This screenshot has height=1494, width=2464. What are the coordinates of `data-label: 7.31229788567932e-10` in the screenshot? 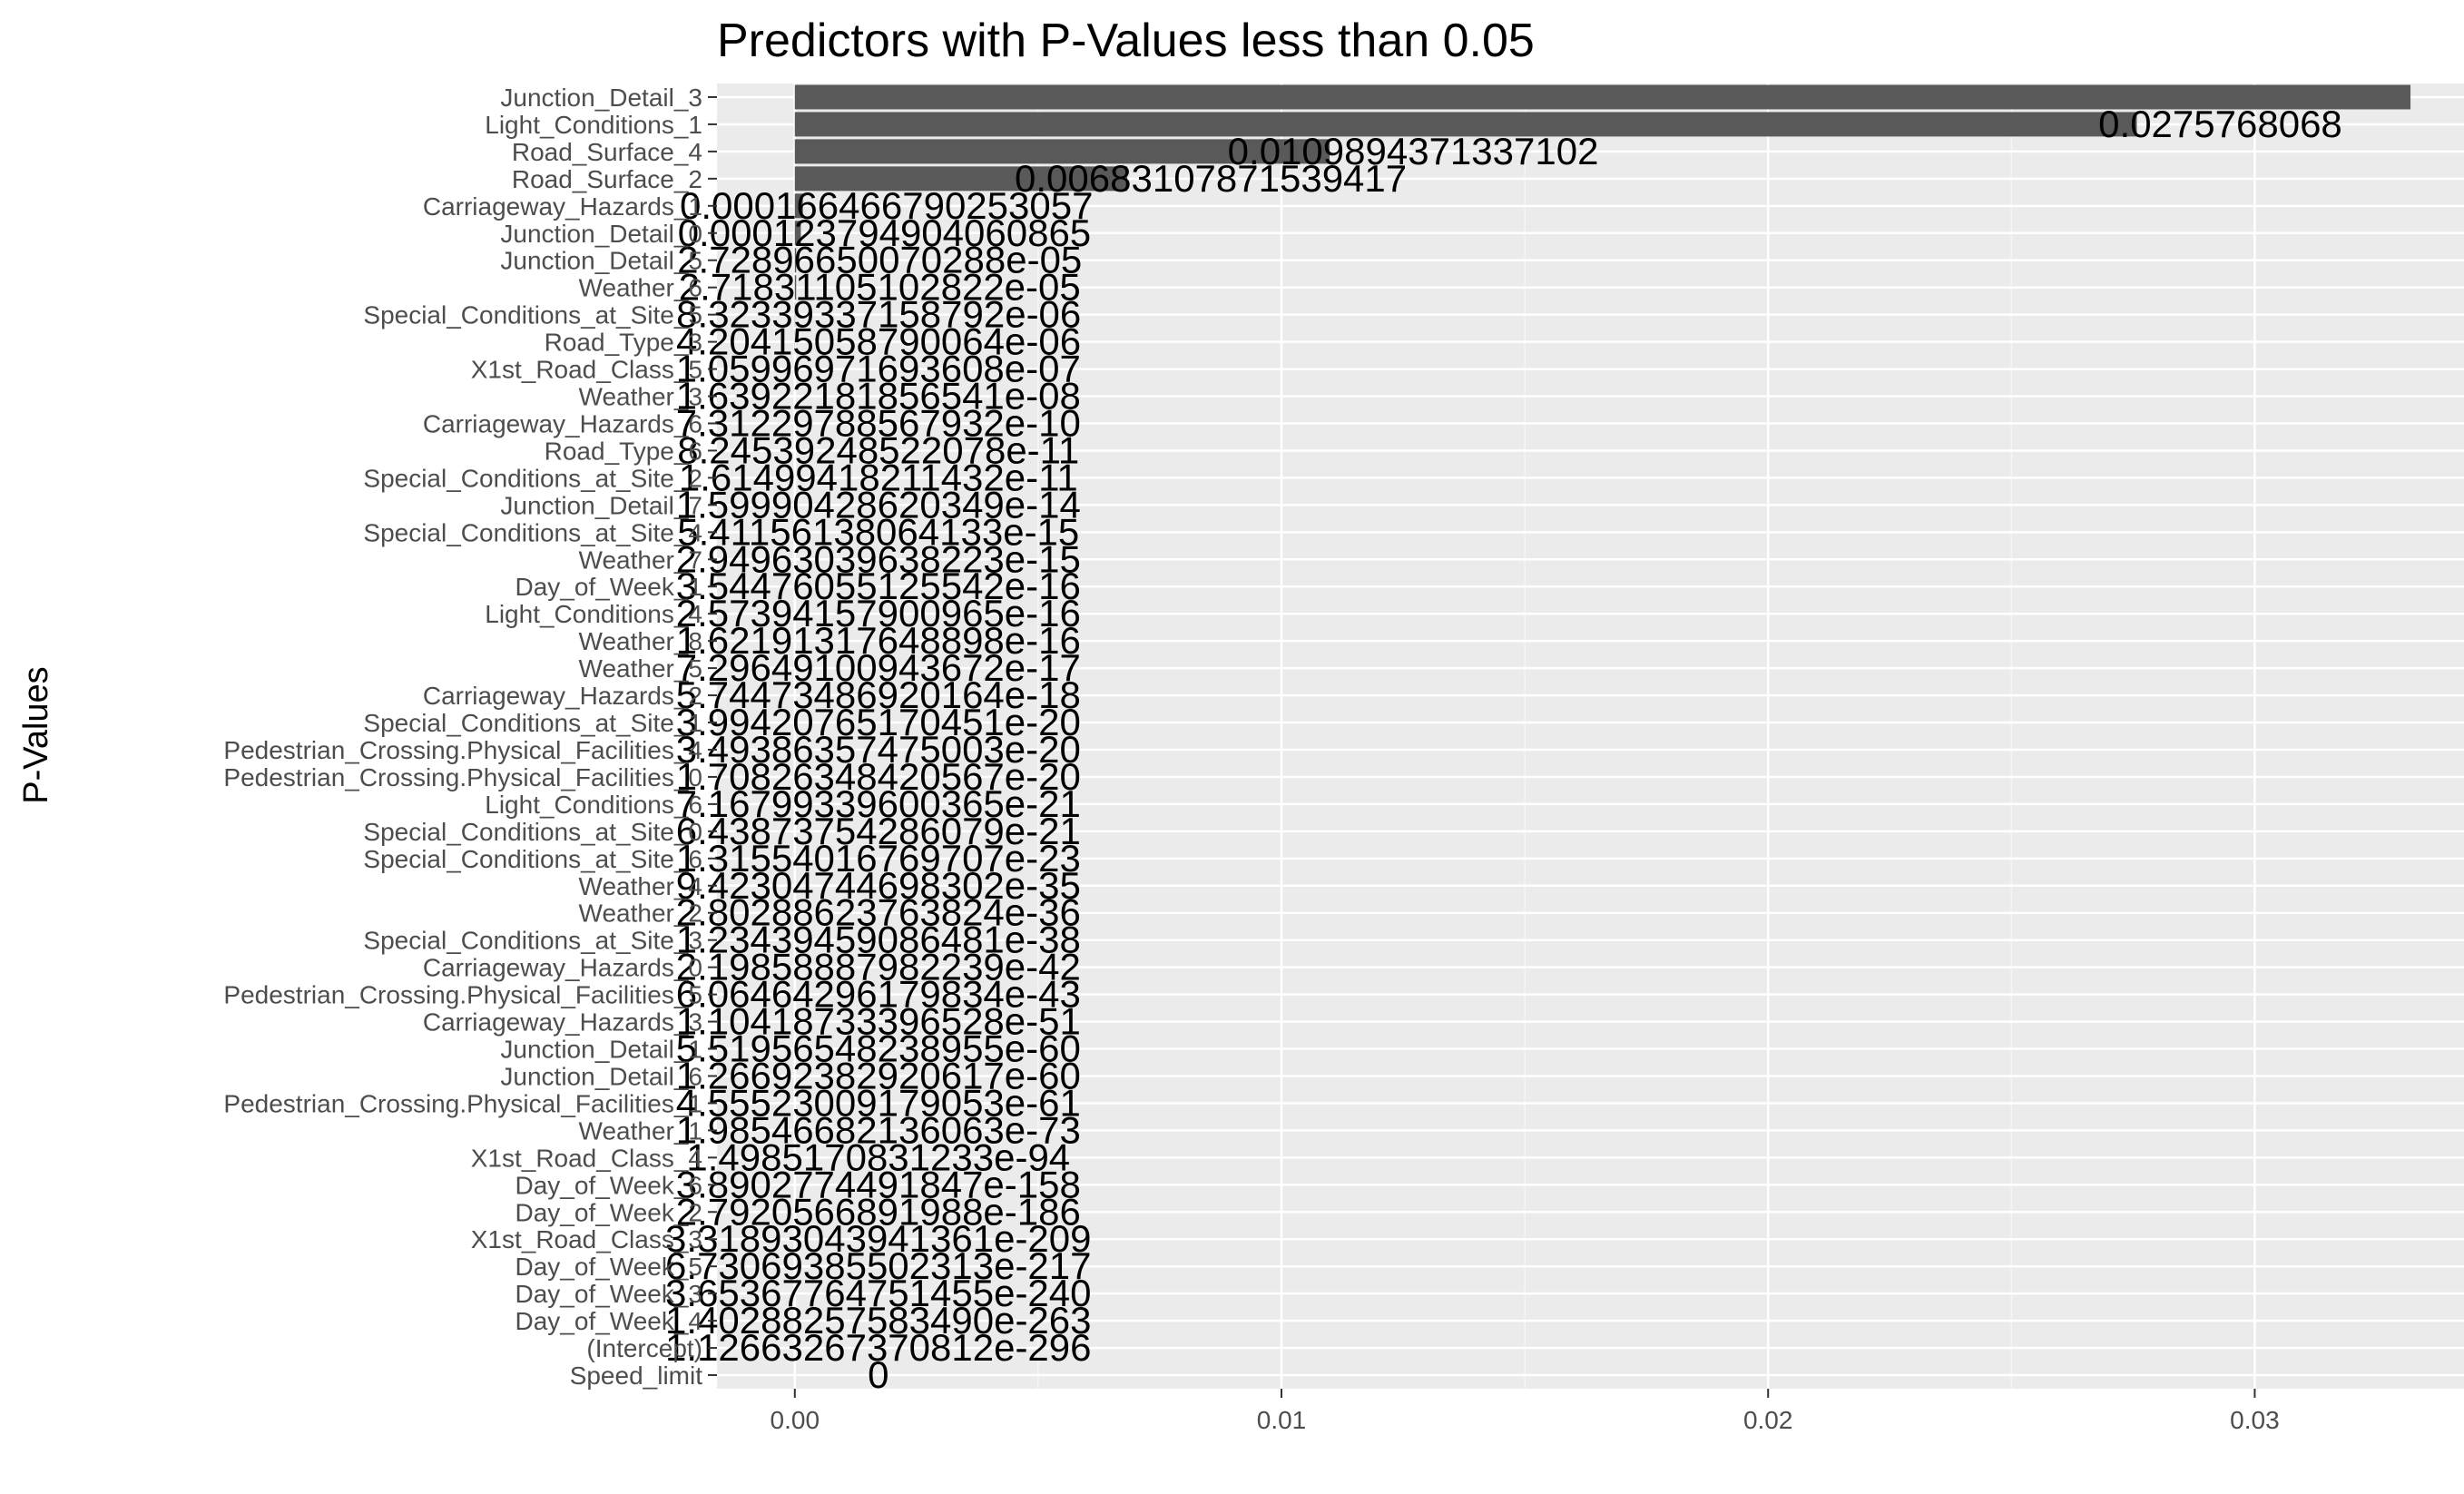 It's located at (878, 422).